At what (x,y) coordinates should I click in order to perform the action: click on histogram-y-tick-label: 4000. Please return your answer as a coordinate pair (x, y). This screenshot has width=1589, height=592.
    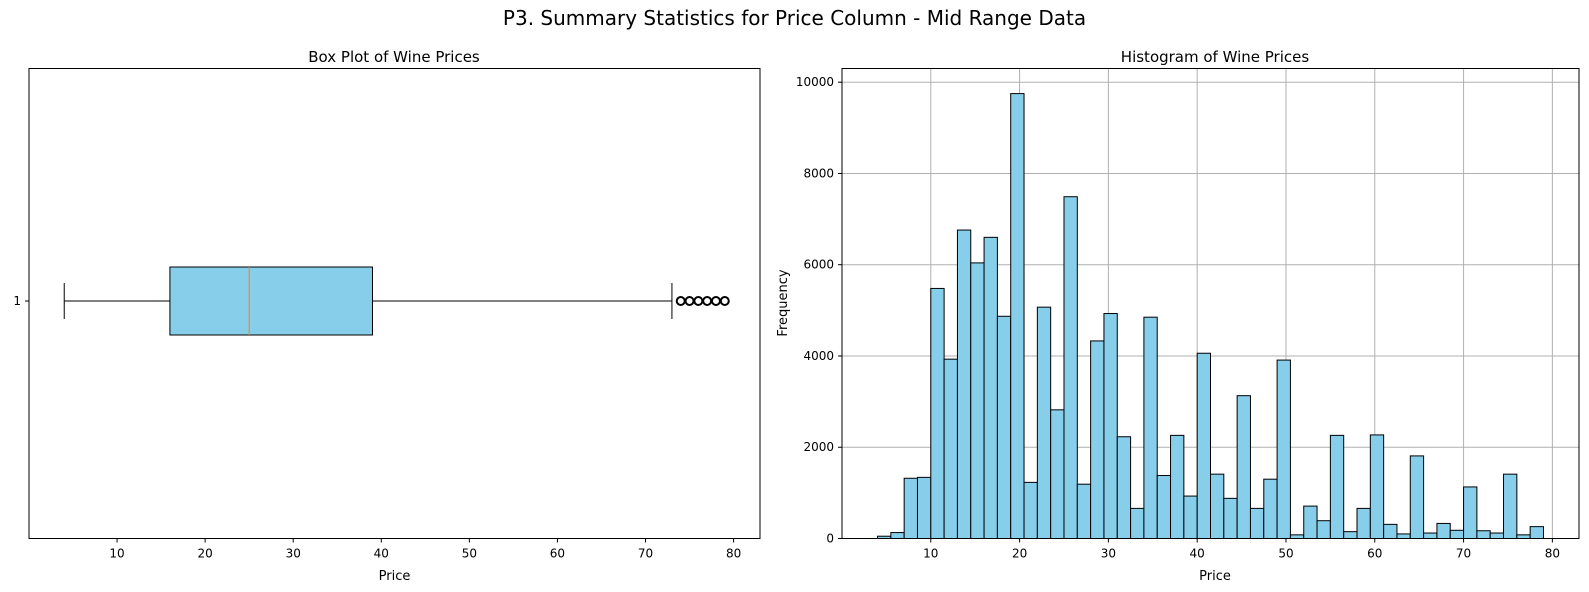
    Looking at the image, I should click on (818, 356).